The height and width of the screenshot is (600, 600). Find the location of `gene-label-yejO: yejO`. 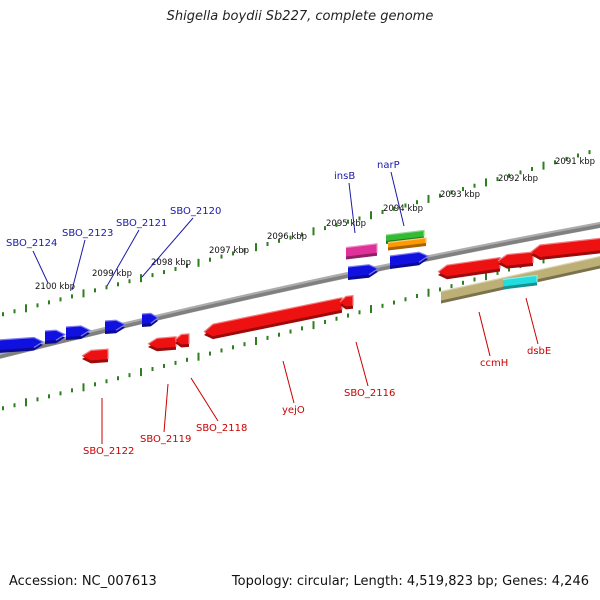

gene-label-yejO: yejO is located at coordinates (293, 410).